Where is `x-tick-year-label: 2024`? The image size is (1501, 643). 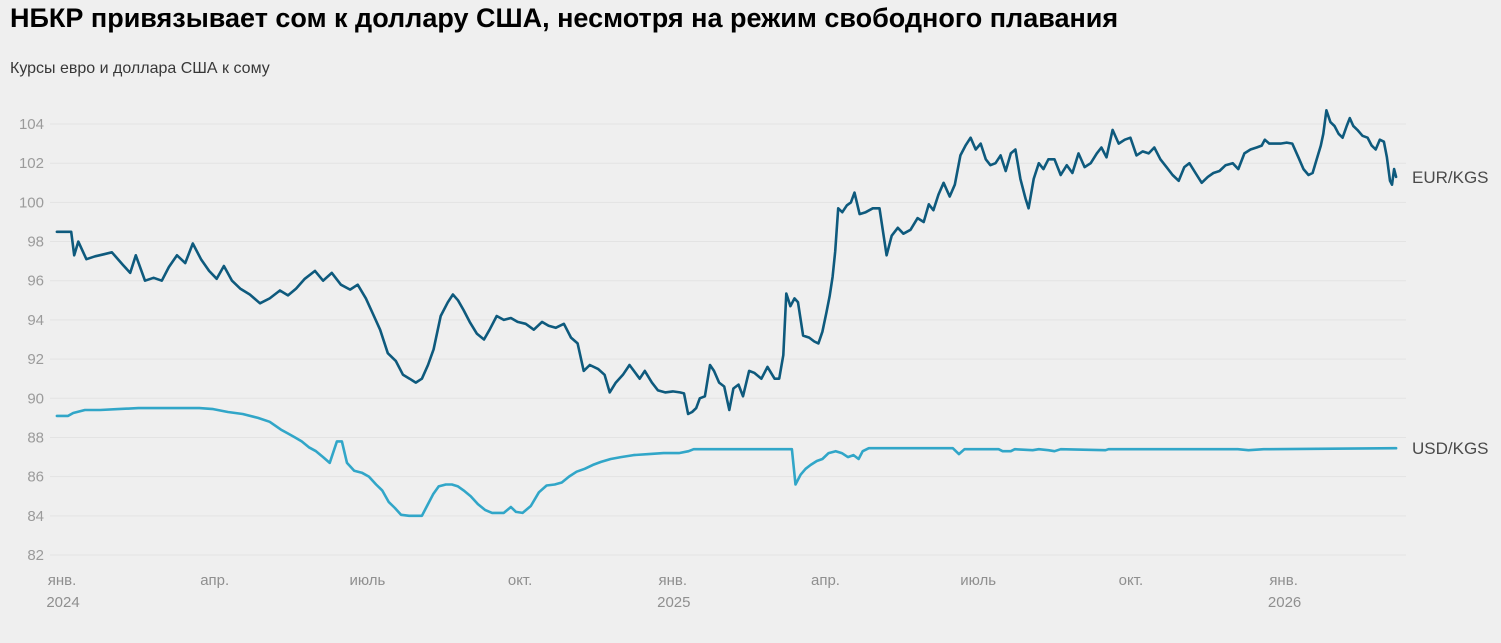 x-tick-year-label: 2024 is located at coordinates (62, 602).